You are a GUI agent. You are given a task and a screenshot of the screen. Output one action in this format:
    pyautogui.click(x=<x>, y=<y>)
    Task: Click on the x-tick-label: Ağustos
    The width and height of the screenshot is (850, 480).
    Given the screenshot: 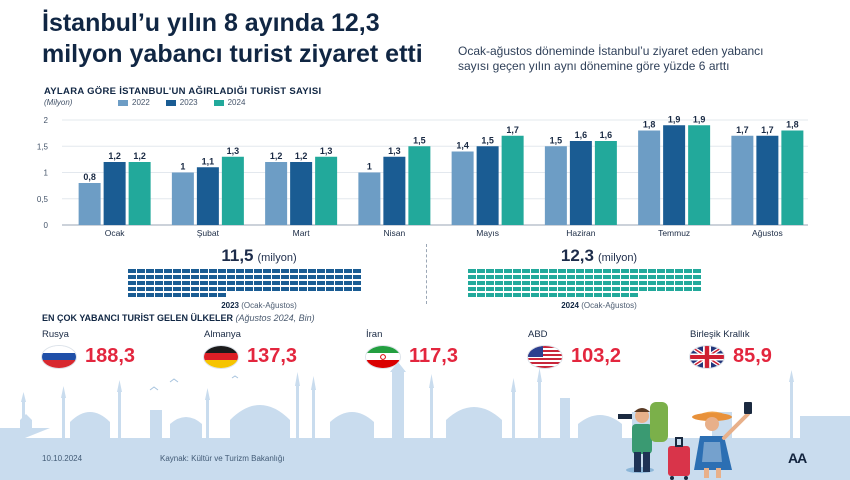 What is the action you would take?
    pyautogui.click(x=767, y=233)
    